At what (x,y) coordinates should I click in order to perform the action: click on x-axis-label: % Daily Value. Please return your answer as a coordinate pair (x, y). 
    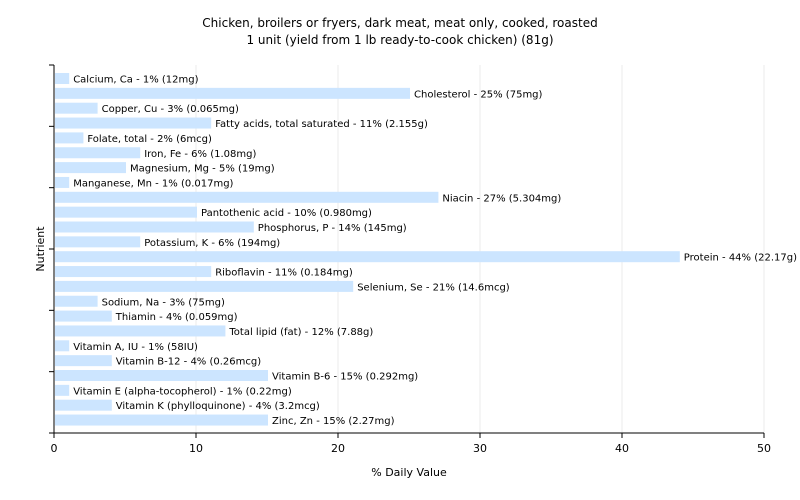
    Looking at the image, I should click on (409, 472).